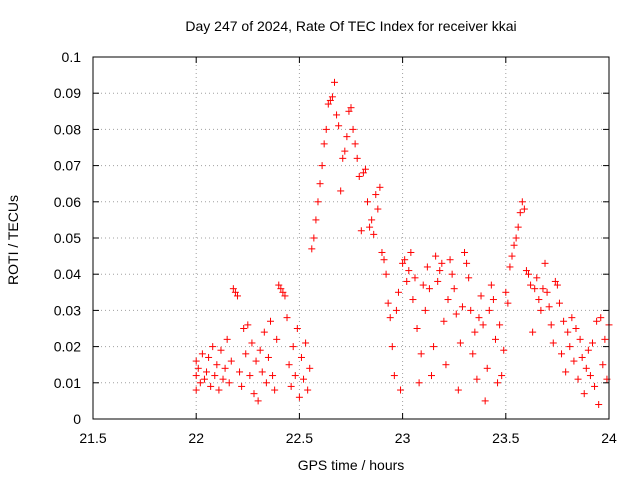  I want to click on x-tick-labels: 21.5 22 22.5 23 23.5 24, so click(348, 438).